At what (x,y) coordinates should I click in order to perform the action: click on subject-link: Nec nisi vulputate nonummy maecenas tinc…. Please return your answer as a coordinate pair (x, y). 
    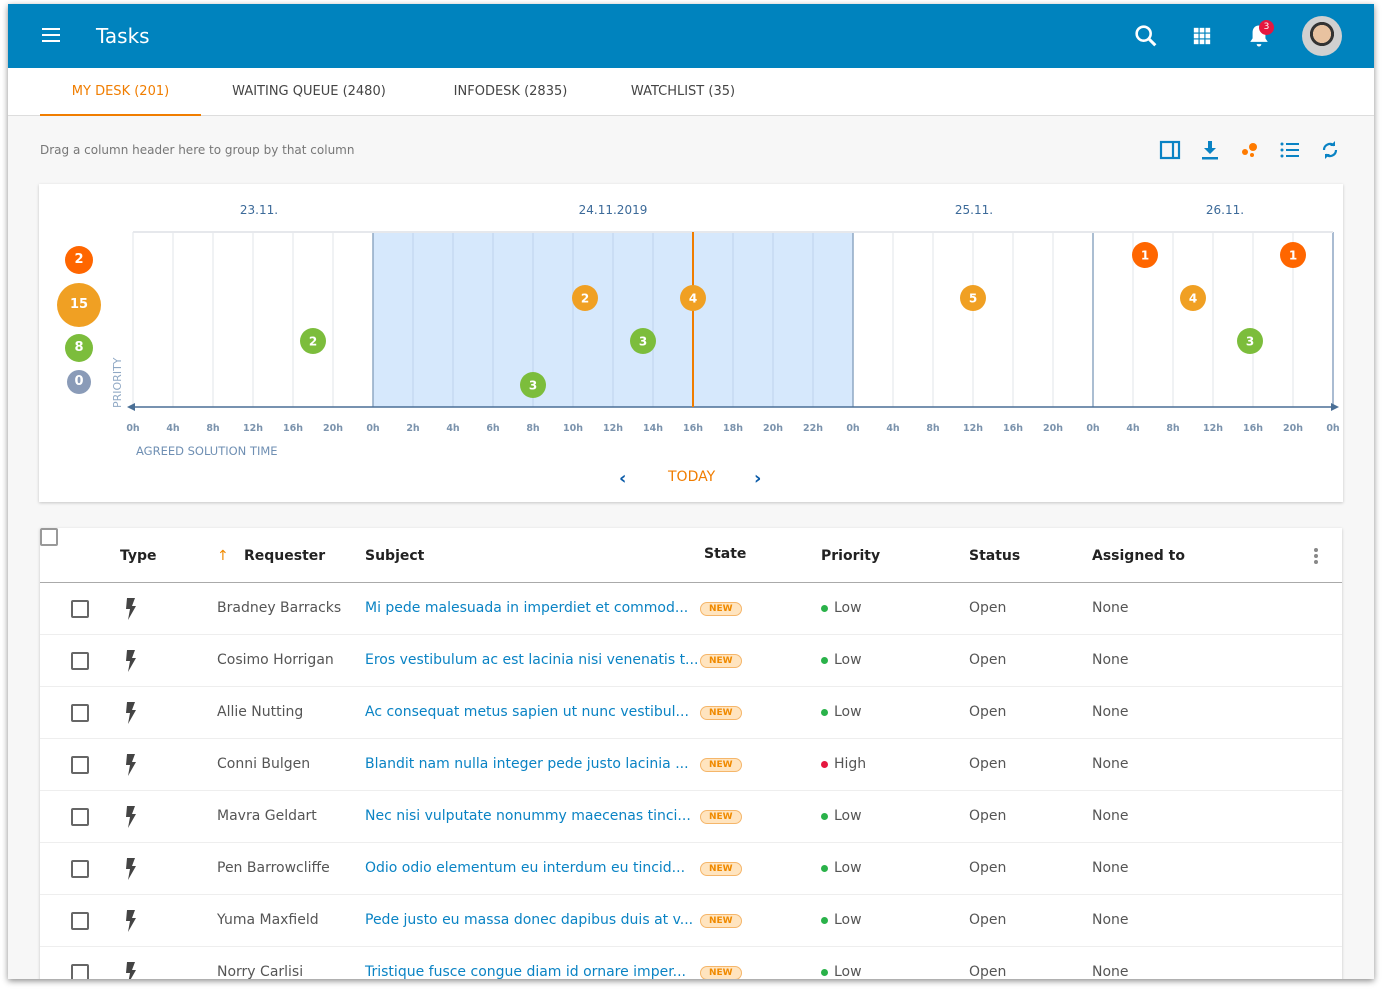
    Looking at the image, I should click on (528, 816).